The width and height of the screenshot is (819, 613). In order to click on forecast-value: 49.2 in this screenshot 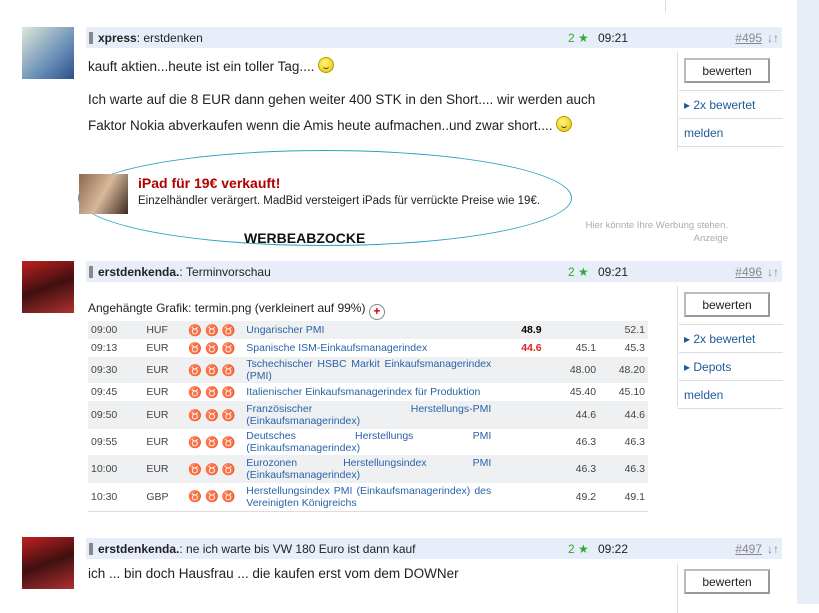, I will do `click(586, 496)`.